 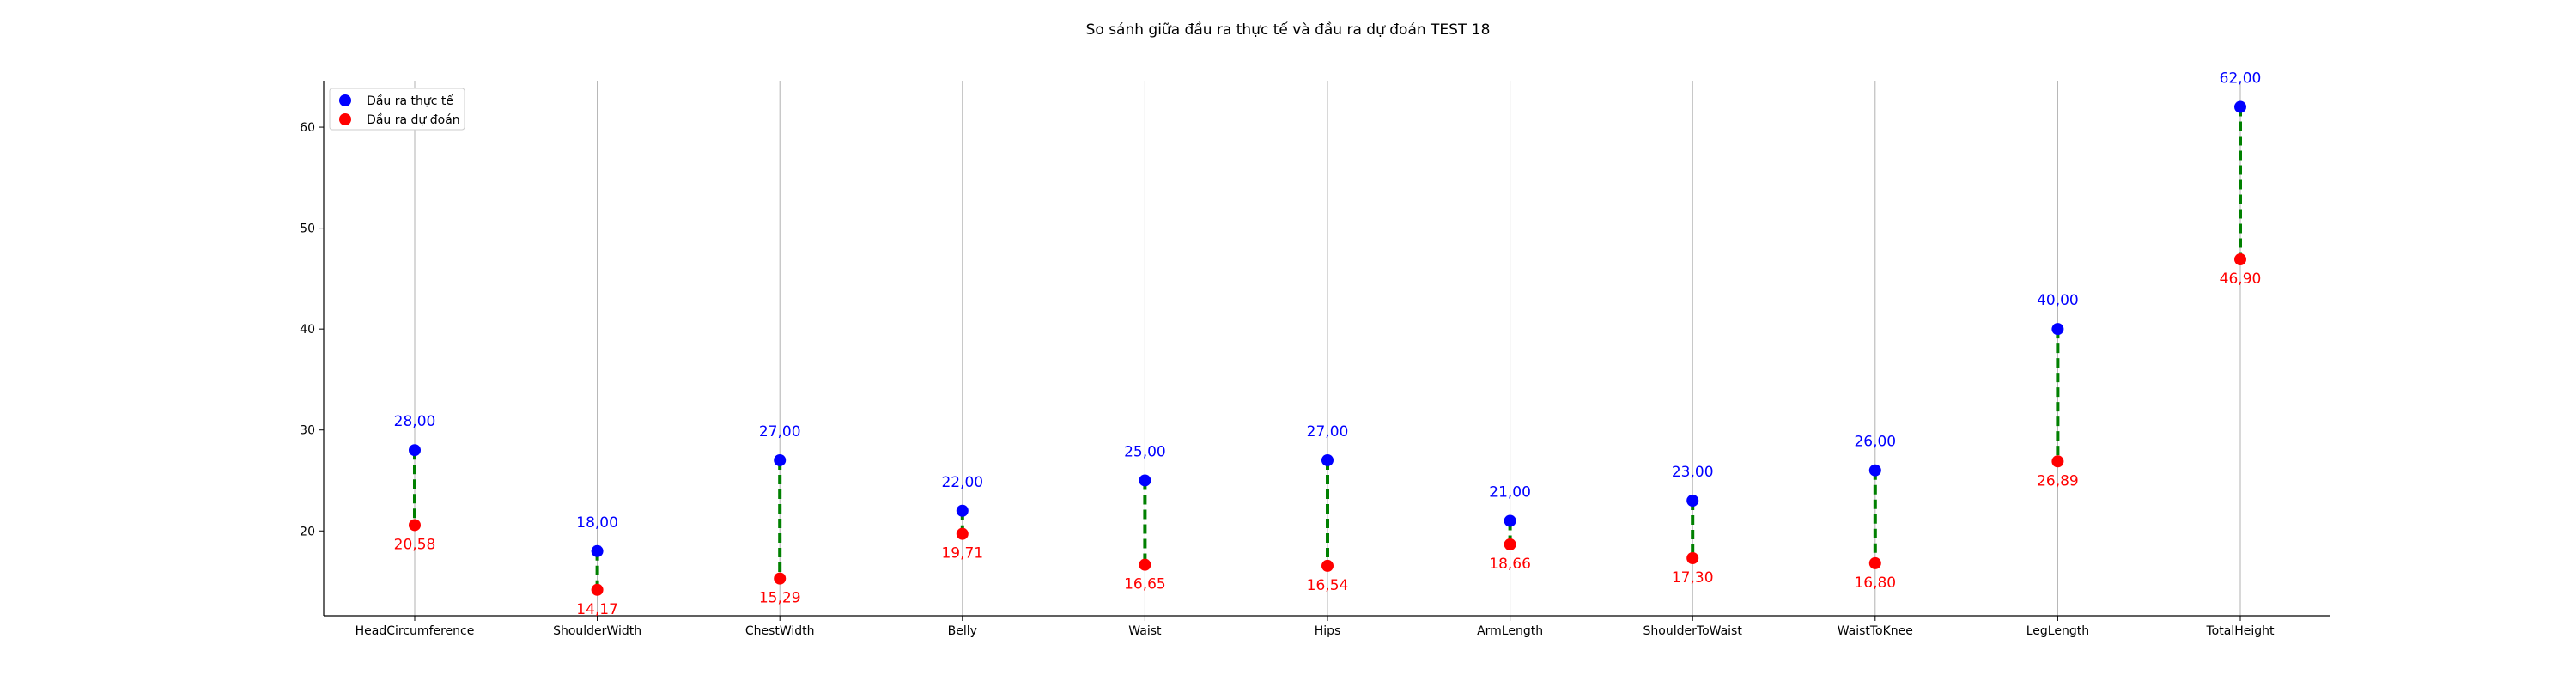 What do you see at coordinates (962, 553) in the screenshot?
I see `label-predicted: 19,71` at bounding box center [962, 553].